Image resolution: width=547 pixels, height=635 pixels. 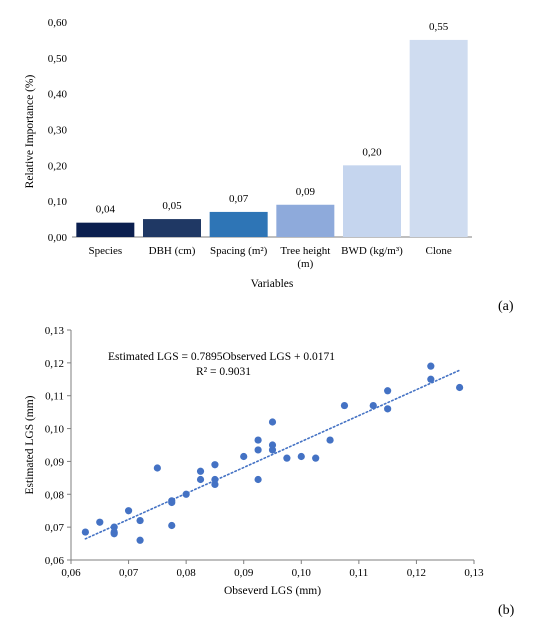 I want to click on x-tick-label: 0,07, so click(x=129, y=573).